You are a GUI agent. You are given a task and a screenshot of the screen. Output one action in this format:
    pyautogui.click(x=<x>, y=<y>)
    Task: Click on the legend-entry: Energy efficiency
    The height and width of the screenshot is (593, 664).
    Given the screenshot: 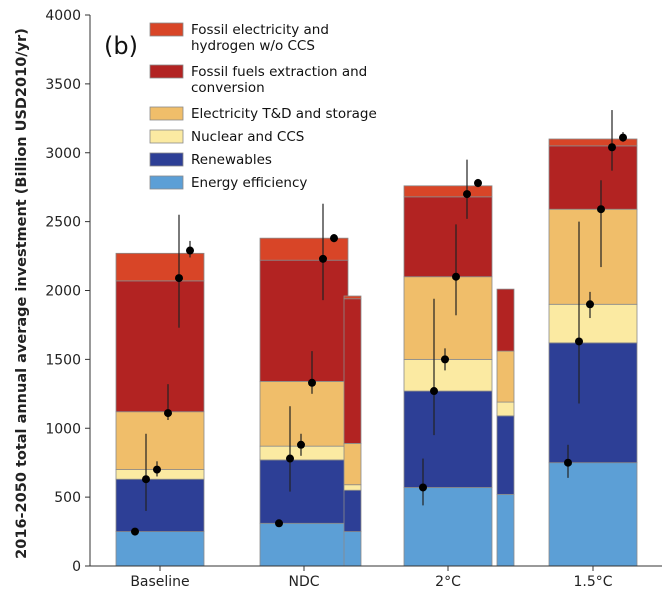 What is the action you would take?
    pyautogui.click(x=249, y=183)
    